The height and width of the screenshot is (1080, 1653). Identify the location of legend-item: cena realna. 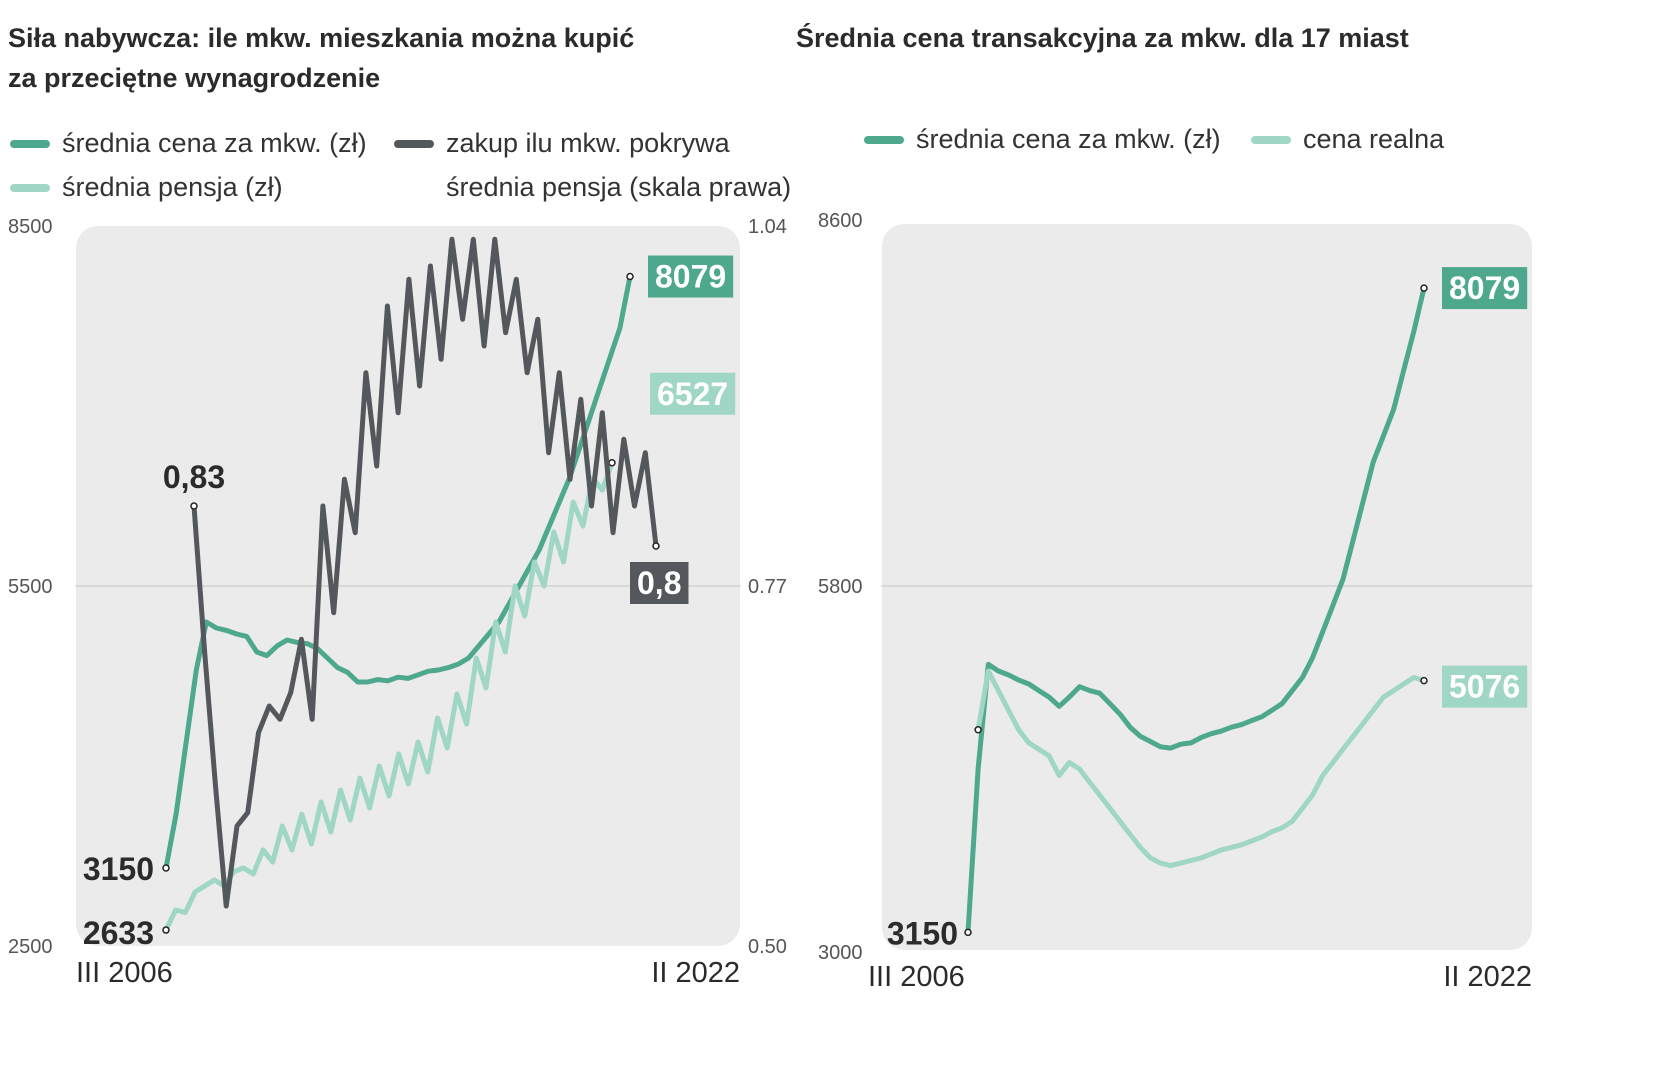
(1348, 139).